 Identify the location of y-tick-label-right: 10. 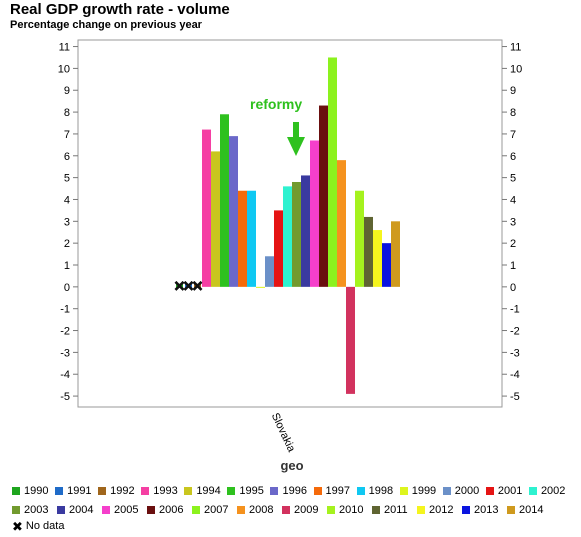
(516, 69).